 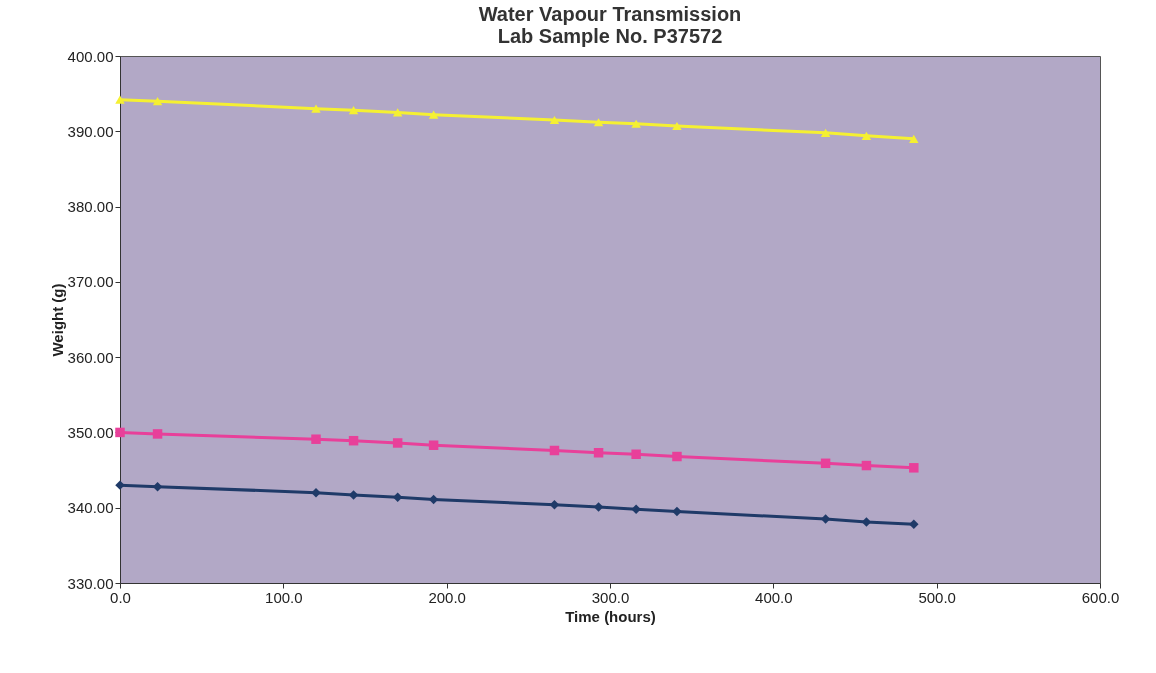 I want to click on chart-subtitle: Lab Sample No. P37572, so click(x=610, y=36).